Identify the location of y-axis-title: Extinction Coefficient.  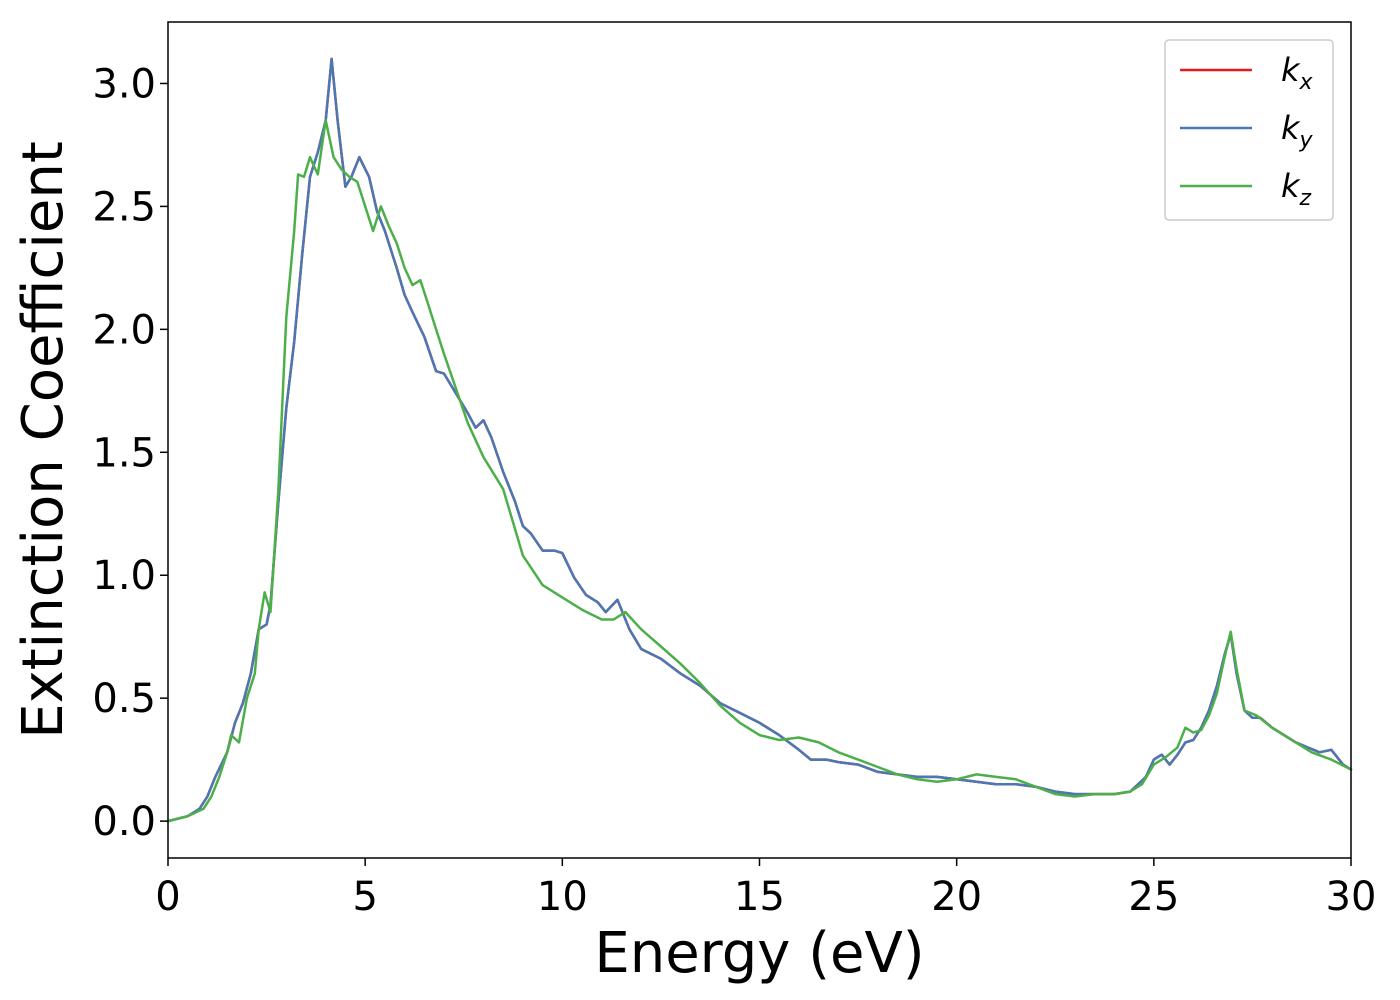
(43, 440).